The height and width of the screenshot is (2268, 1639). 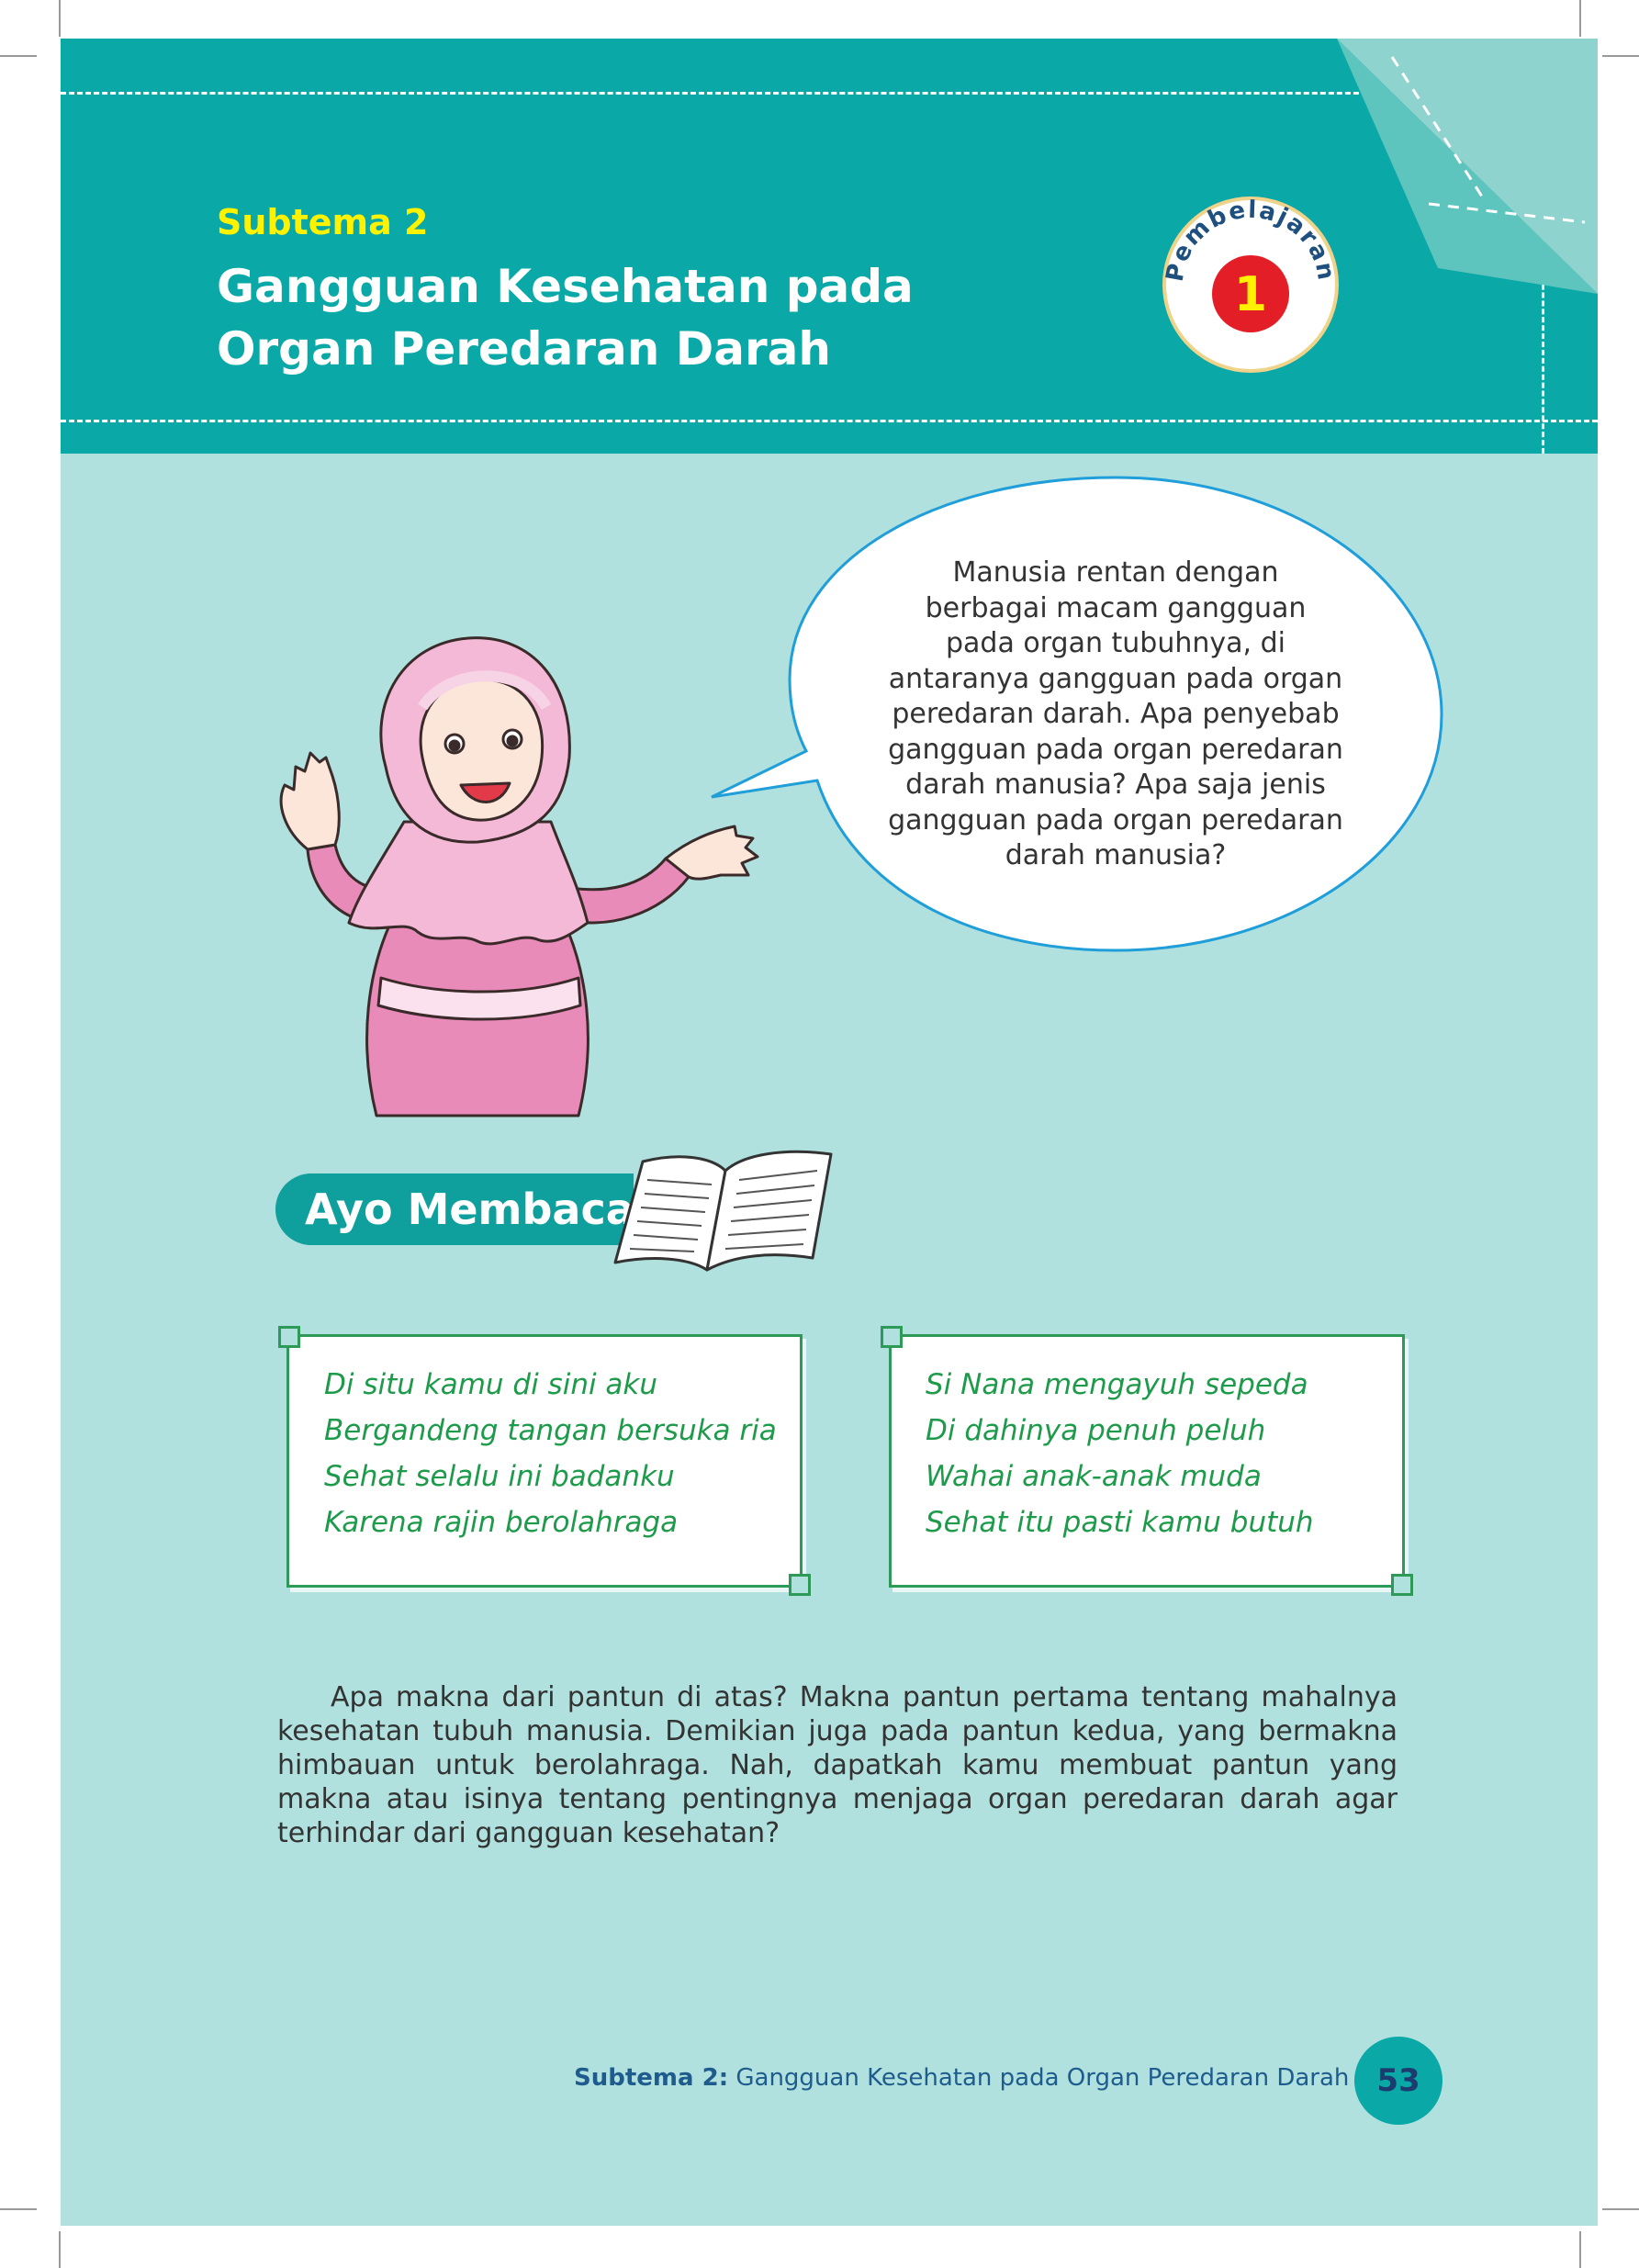 What do you see at coordinates (651, 2078) in the screenshot?
I see `footer-subtema-label: Subtema 2:` at bounding box center [651, 2078].